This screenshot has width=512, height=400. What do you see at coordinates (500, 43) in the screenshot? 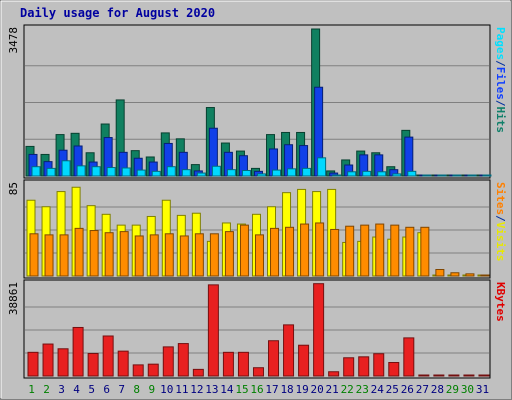
I see `side-label-part: Pages` at bounding box center [500, 43].